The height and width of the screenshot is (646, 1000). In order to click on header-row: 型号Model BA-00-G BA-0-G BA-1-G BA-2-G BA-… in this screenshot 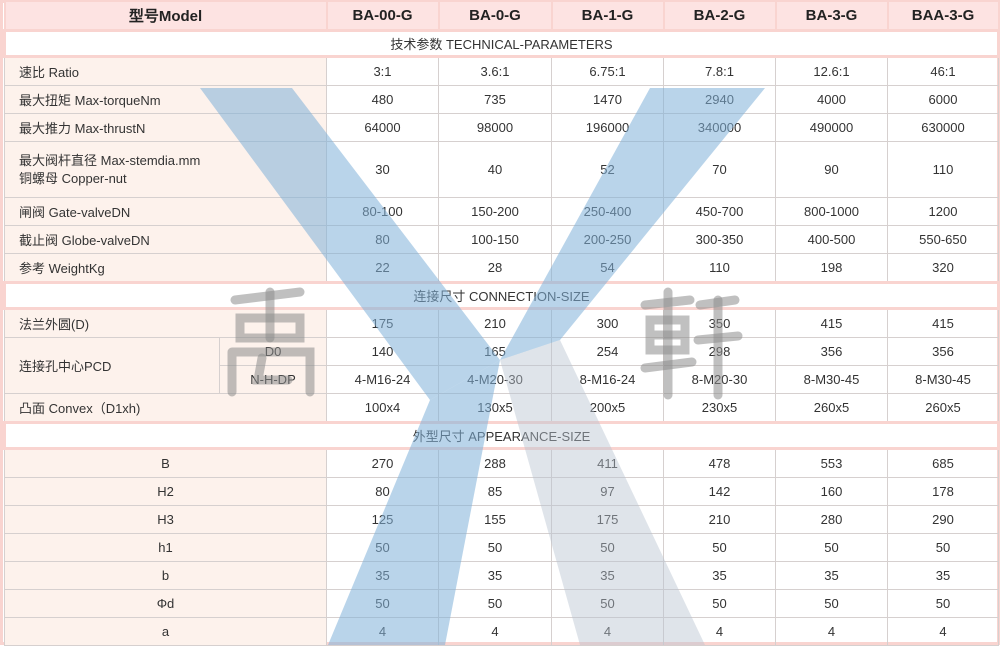, I will do `click(501, 16)`.